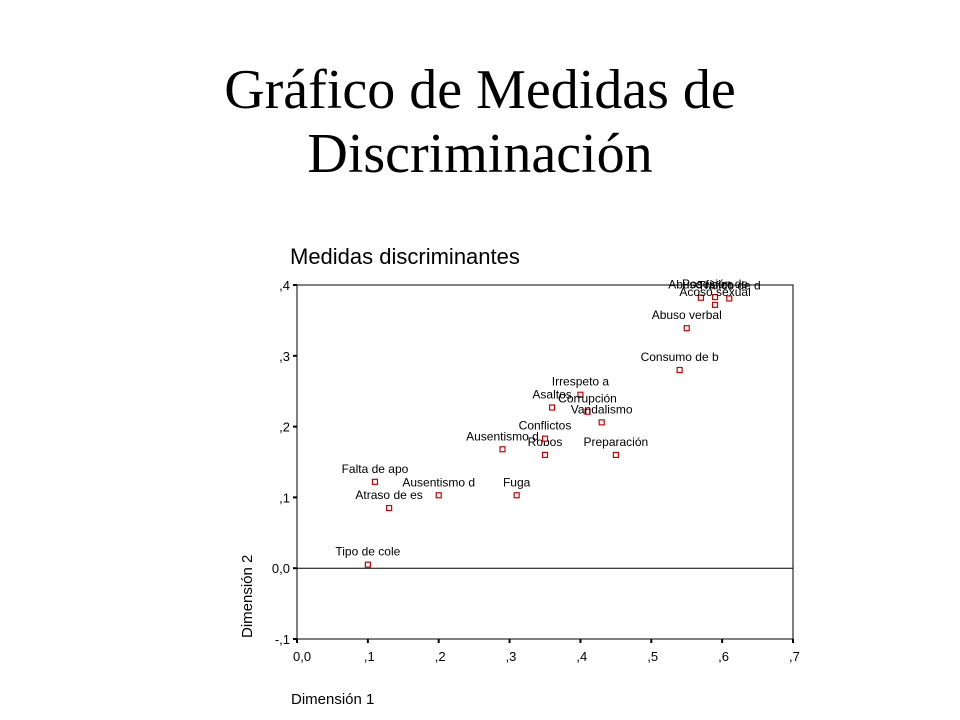 This screenshot has width=960, height=720. Describe the element at coordinates (794, 656) in the screenshot. I see `x-tick-label: ,7` at that location.